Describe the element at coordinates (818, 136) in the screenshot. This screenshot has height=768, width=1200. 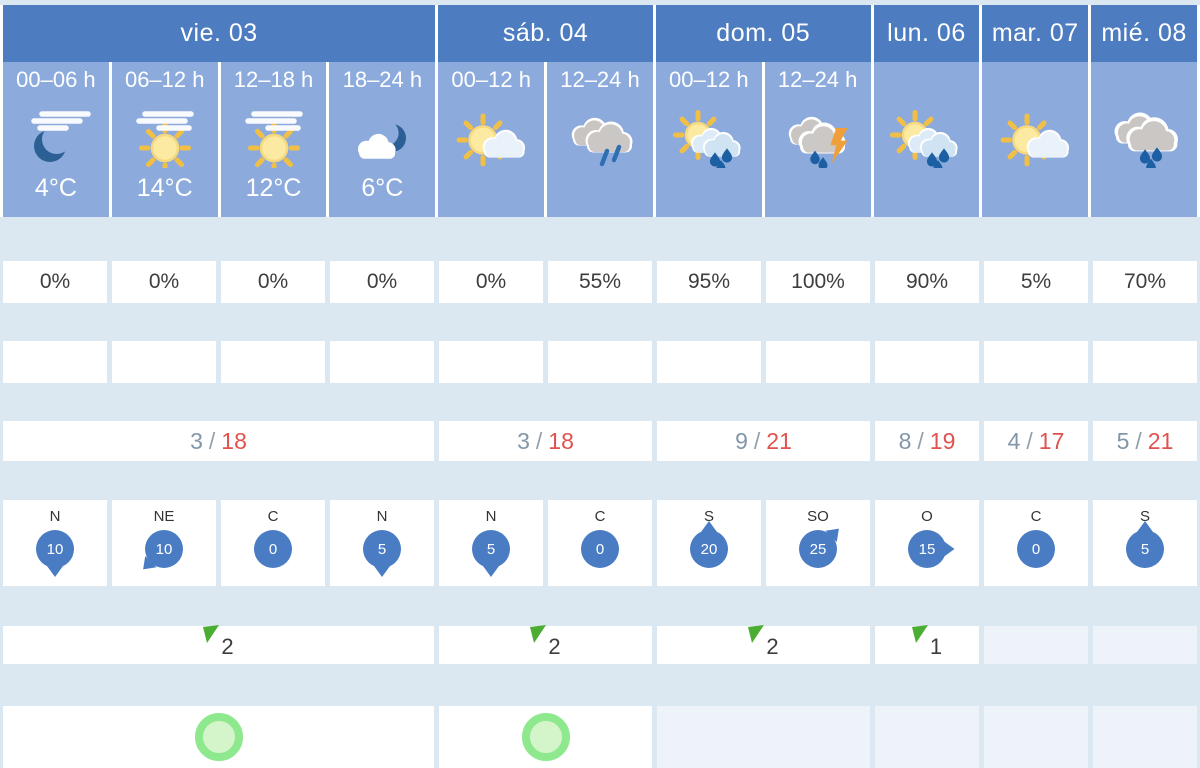
I see `weather-storm-icon` at that location.